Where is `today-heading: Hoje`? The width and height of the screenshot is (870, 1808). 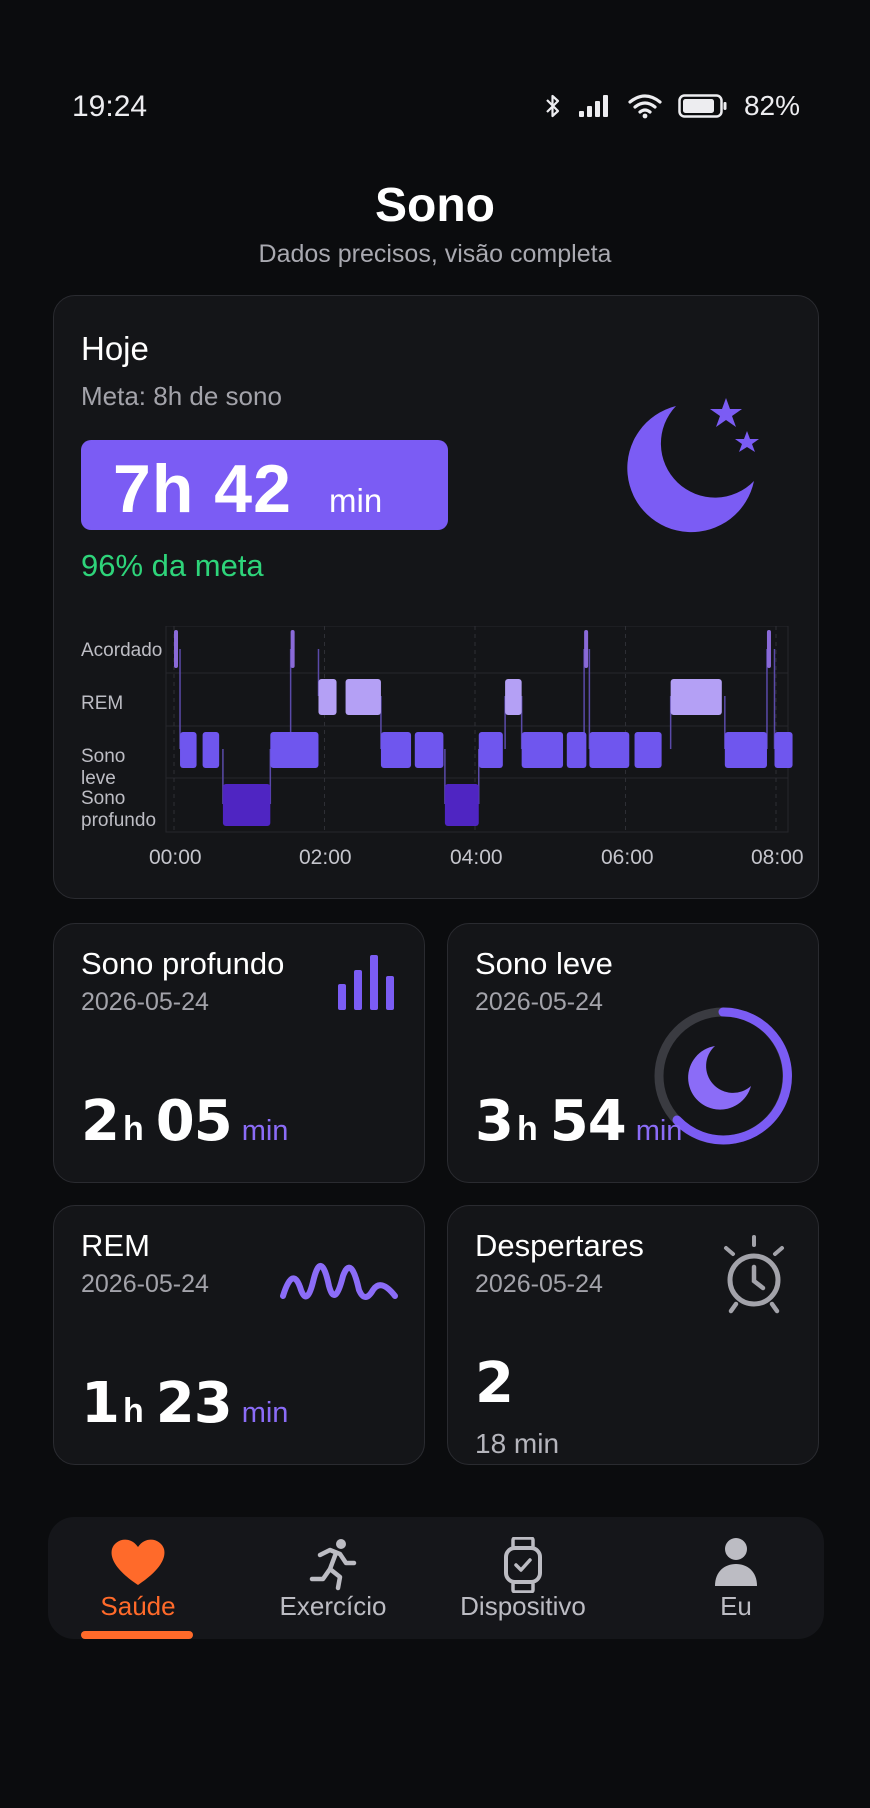
today-heading: Hoje is located at coordinates (115, 348).